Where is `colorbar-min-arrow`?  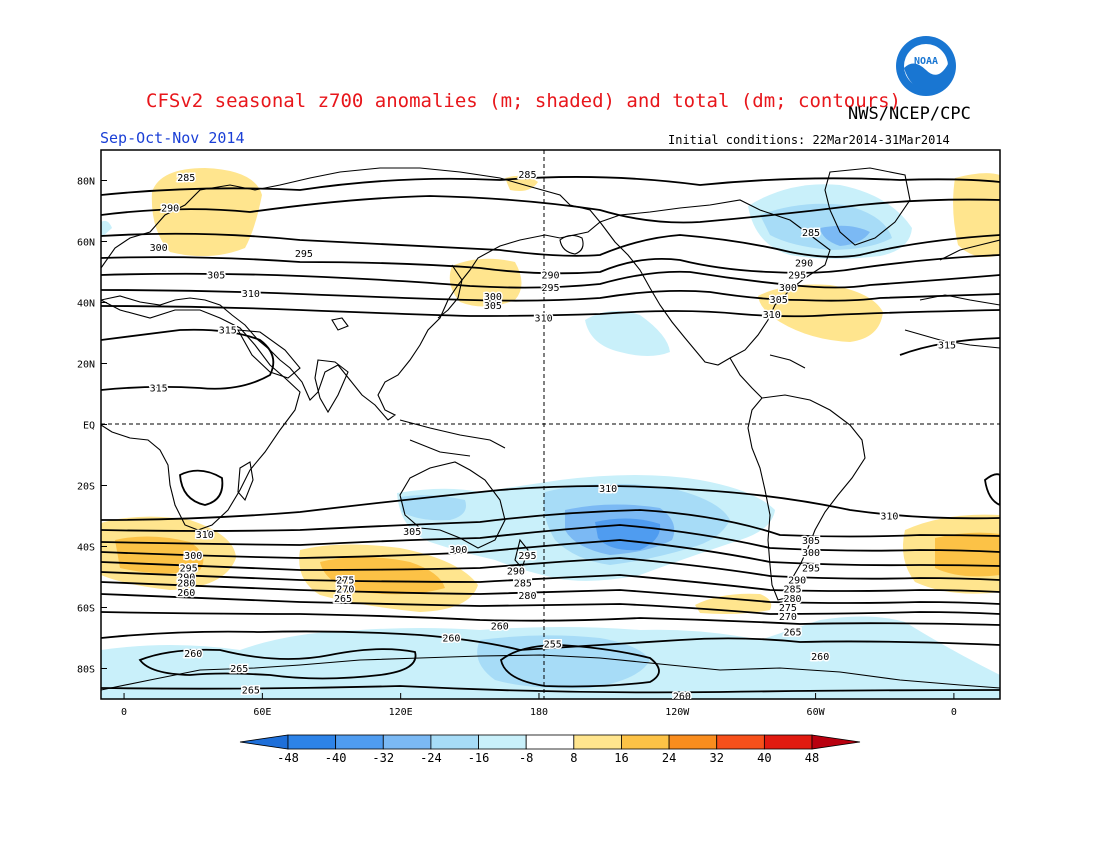 colorbar-min-arrow is located at coordinates (264, 742).